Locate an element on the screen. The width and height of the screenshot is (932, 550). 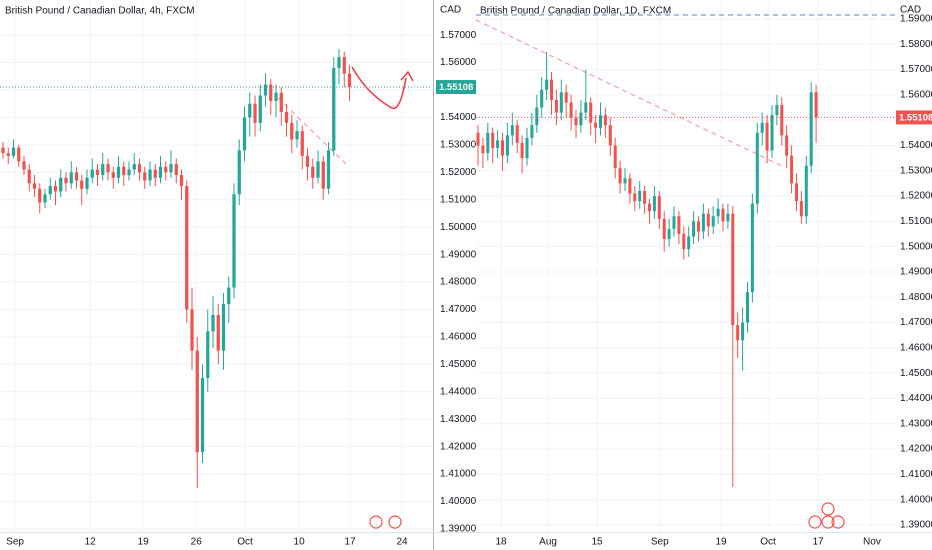
x-tick-label: Sep is located at coordinates (660, 542).